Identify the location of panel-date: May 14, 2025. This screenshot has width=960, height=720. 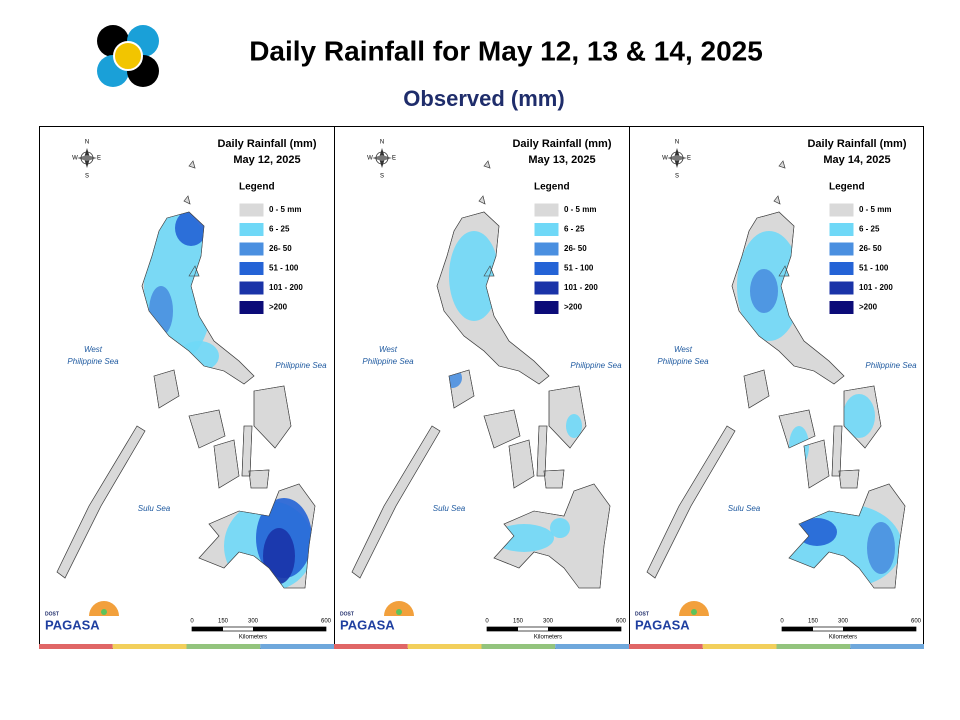
(856, 160).